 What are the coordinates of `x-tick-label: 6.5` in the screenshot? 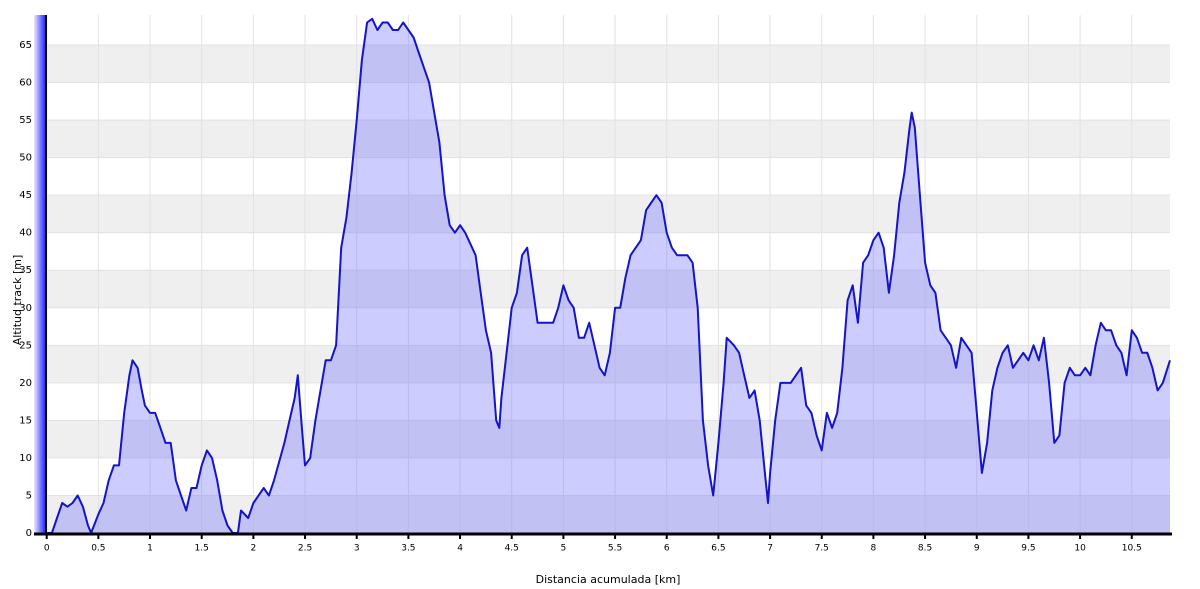 It's located at (718, 549).